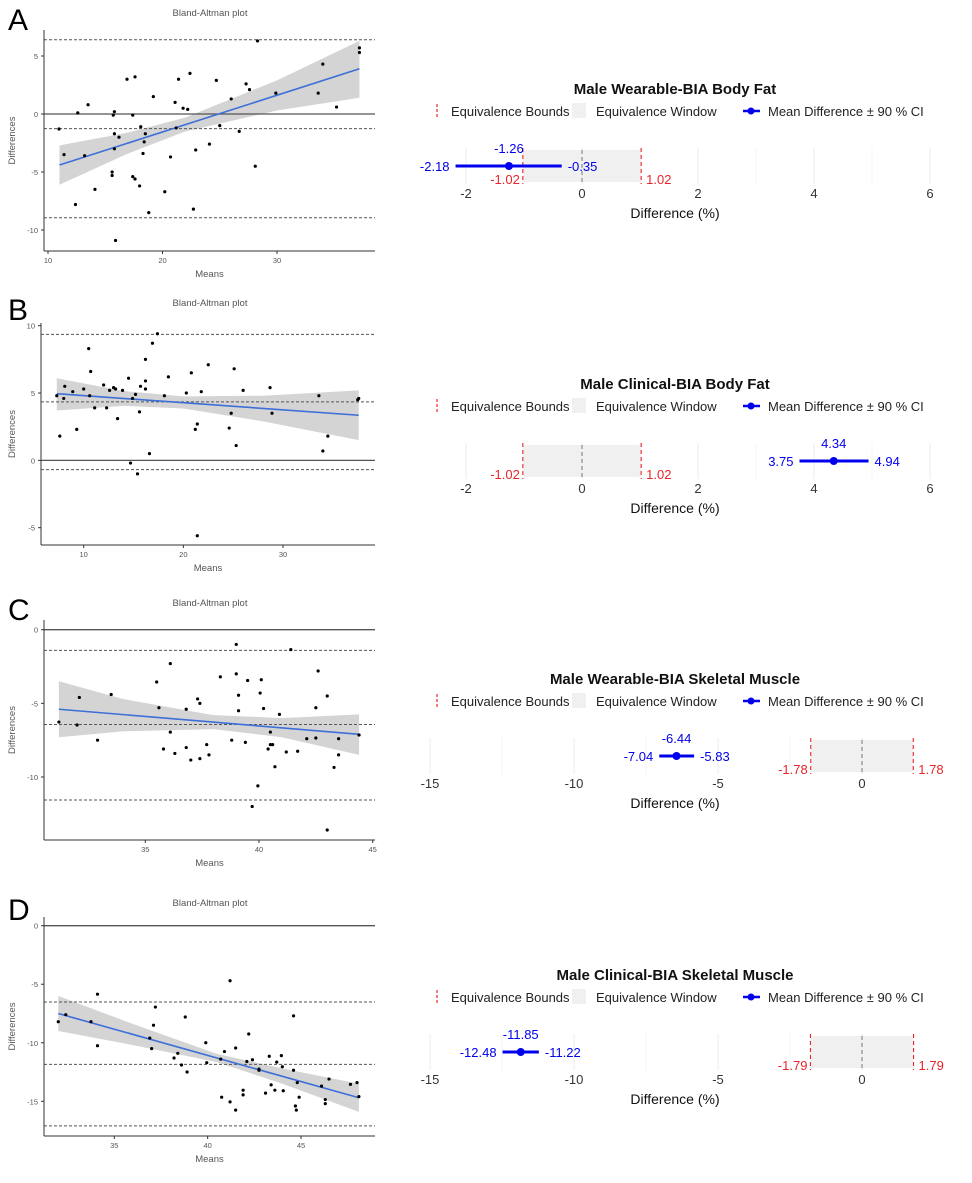 The height and width of the screenshot is (1183, 972). What do you see at coordinates (846, 406) in the screenshot?
I see `legend-mean-label: Mean Difference ± 90 % CI` at bounding box center [846, 406].